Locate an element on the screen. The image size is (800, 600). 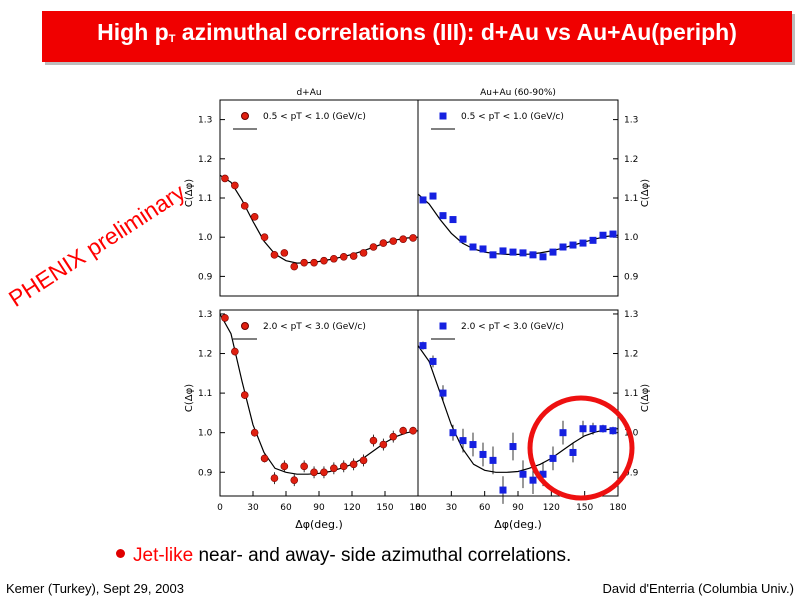
bullet-highlight-text: Jet-like is located at coordinates (163, 555).